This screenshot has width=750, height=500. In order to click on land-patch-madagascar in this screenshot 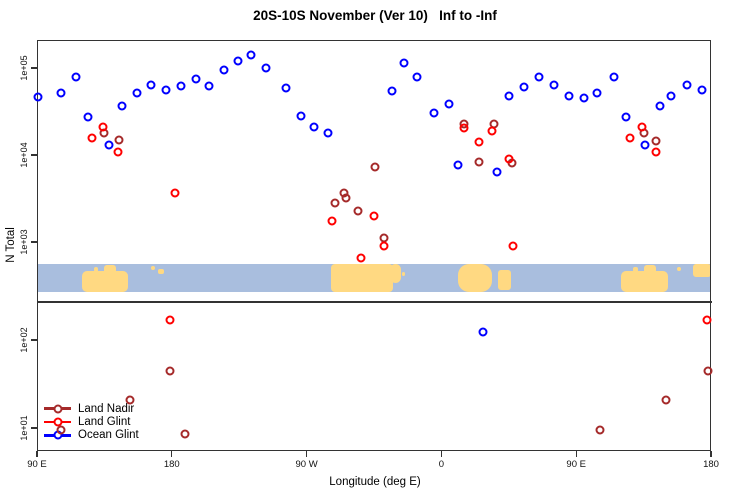, I will do `click(505, 280)`.